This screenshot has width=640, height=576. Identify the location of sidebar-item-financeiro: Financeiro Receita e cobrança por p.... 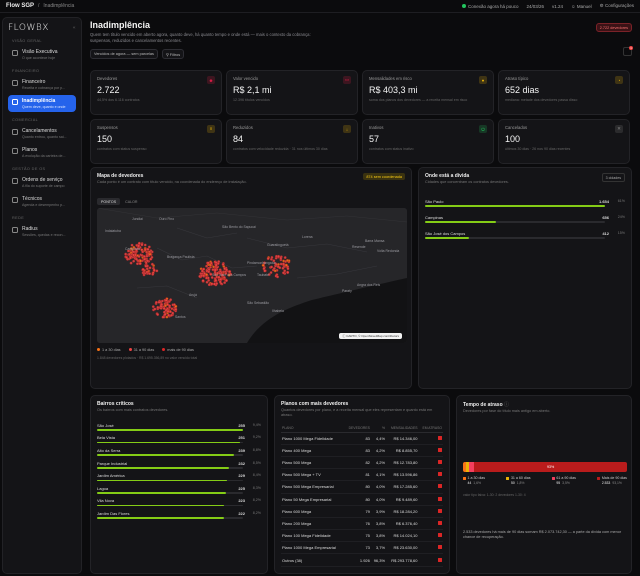
(42, 84).